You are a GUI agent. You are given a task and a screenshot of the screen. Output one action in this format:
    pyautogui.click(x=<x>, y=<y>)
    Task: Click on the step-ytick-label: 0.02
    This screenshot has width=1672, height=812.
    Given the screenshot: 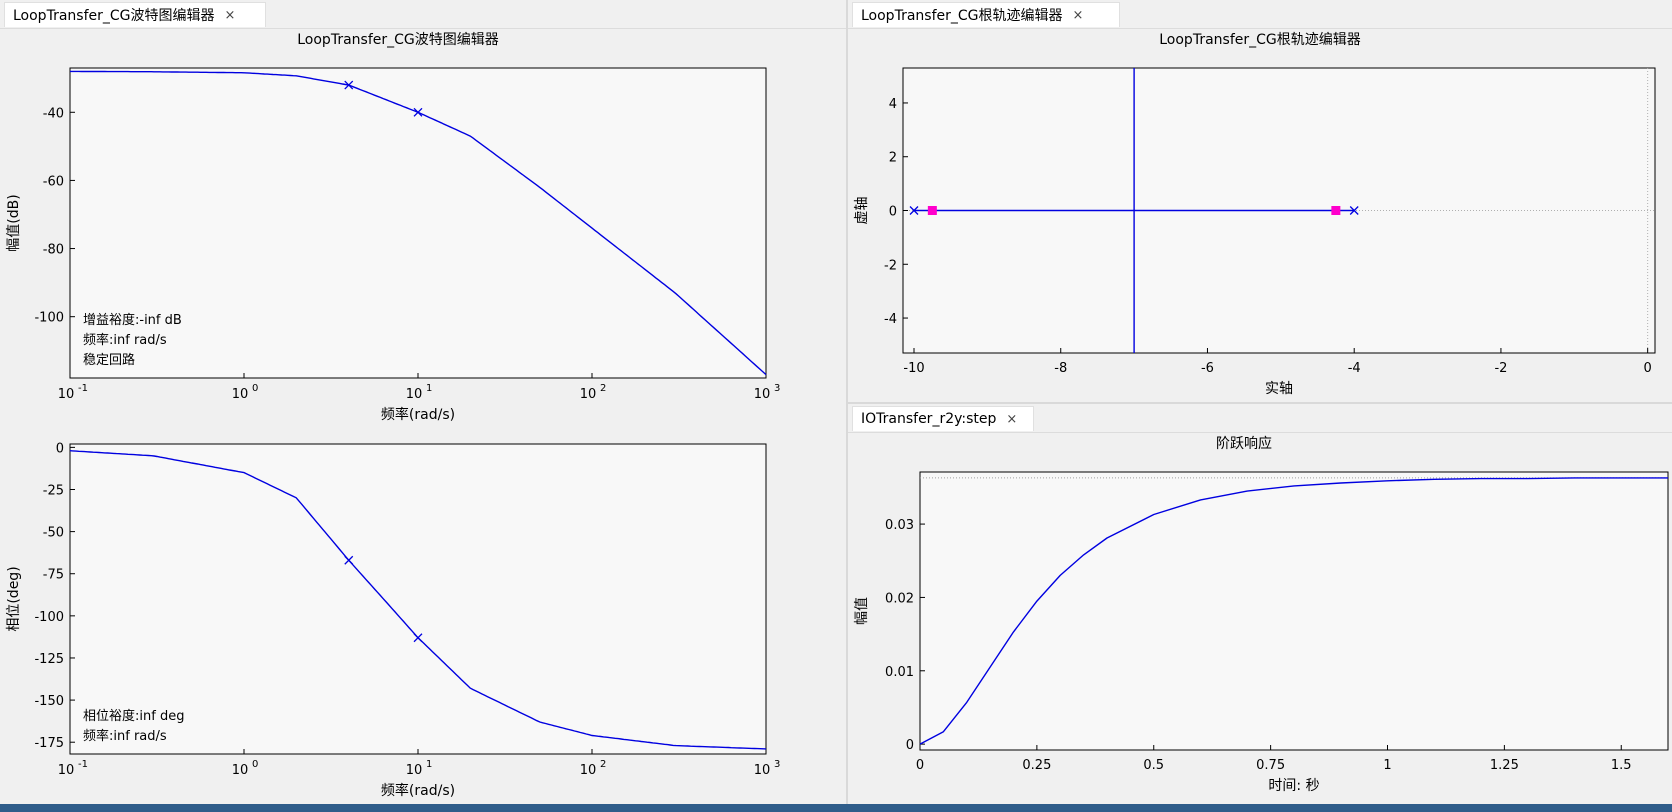 What is the action you would take?
    pyautogui.click(x=899, y=598)
    